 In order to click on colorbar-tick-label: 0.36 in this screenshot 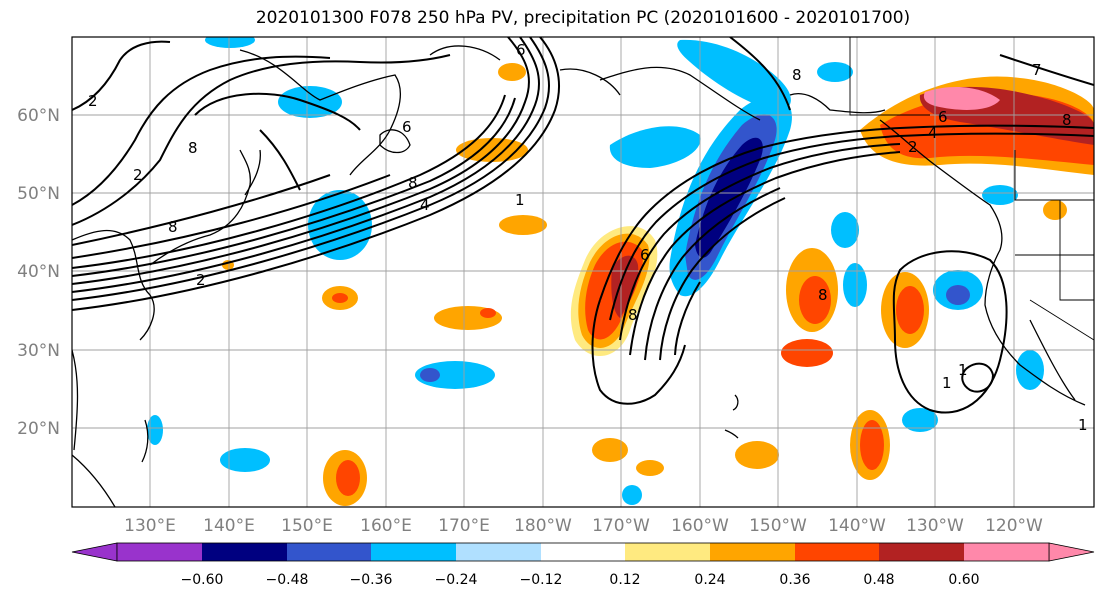, I will do `click(794, 580)`.